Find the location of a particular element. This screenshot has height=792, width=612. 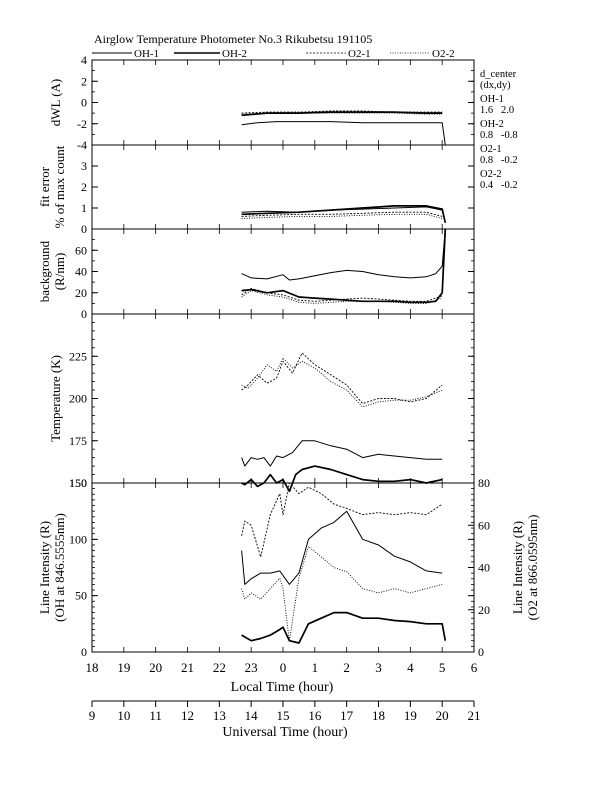

local-time-tick-label: 1 is located at coordinates (315, 667).